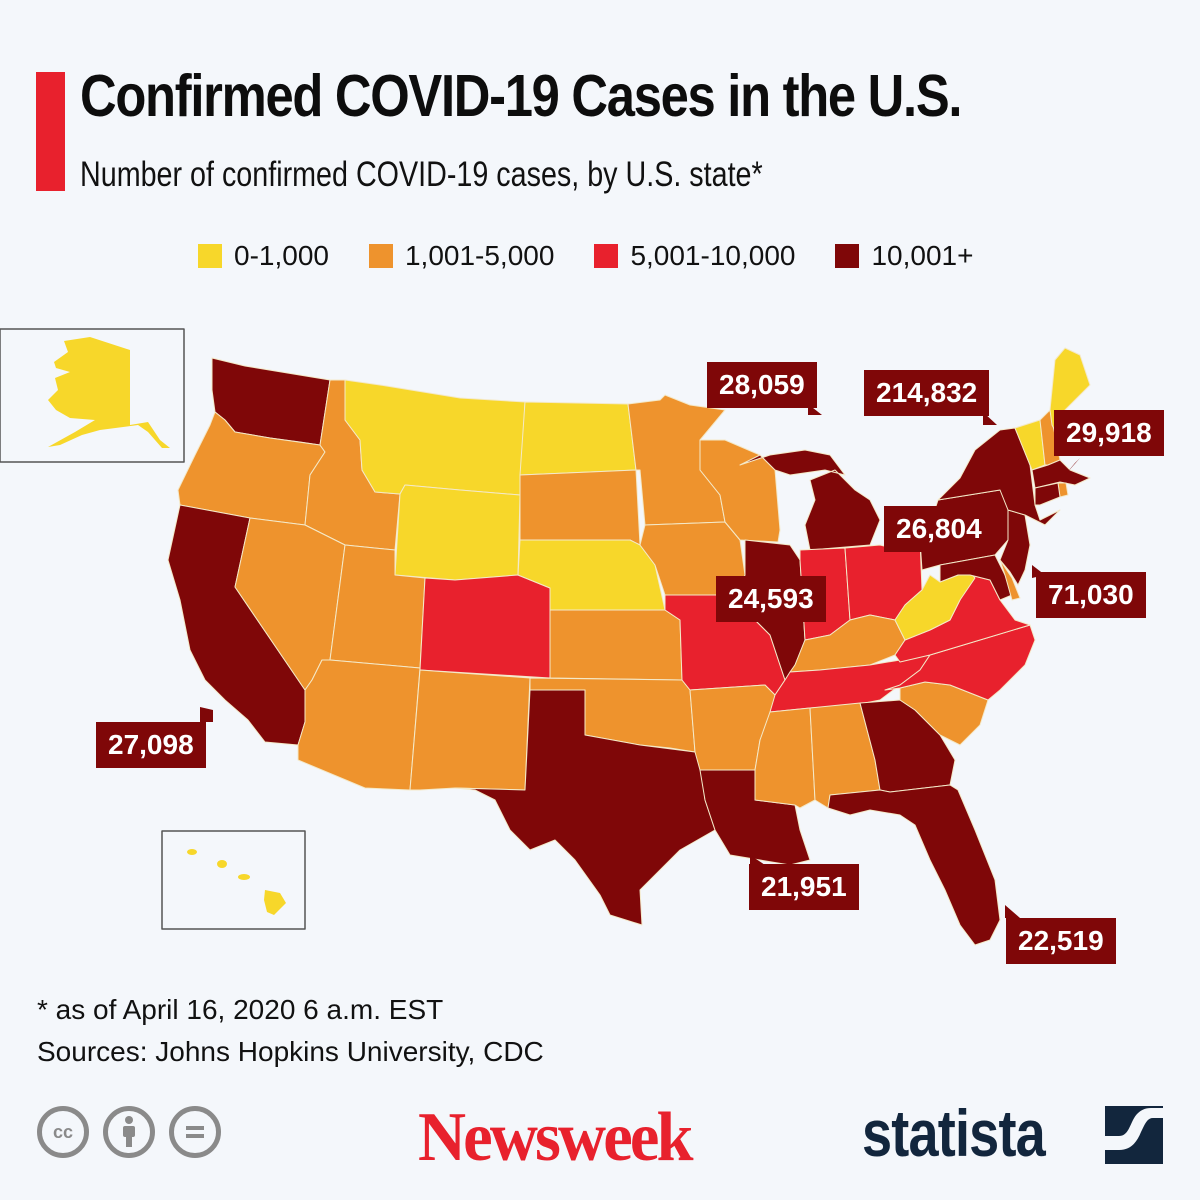  What do you see at coordinates (914, 865) in the screenshot?
I see `state-fl` at bounding box center [914, 865].